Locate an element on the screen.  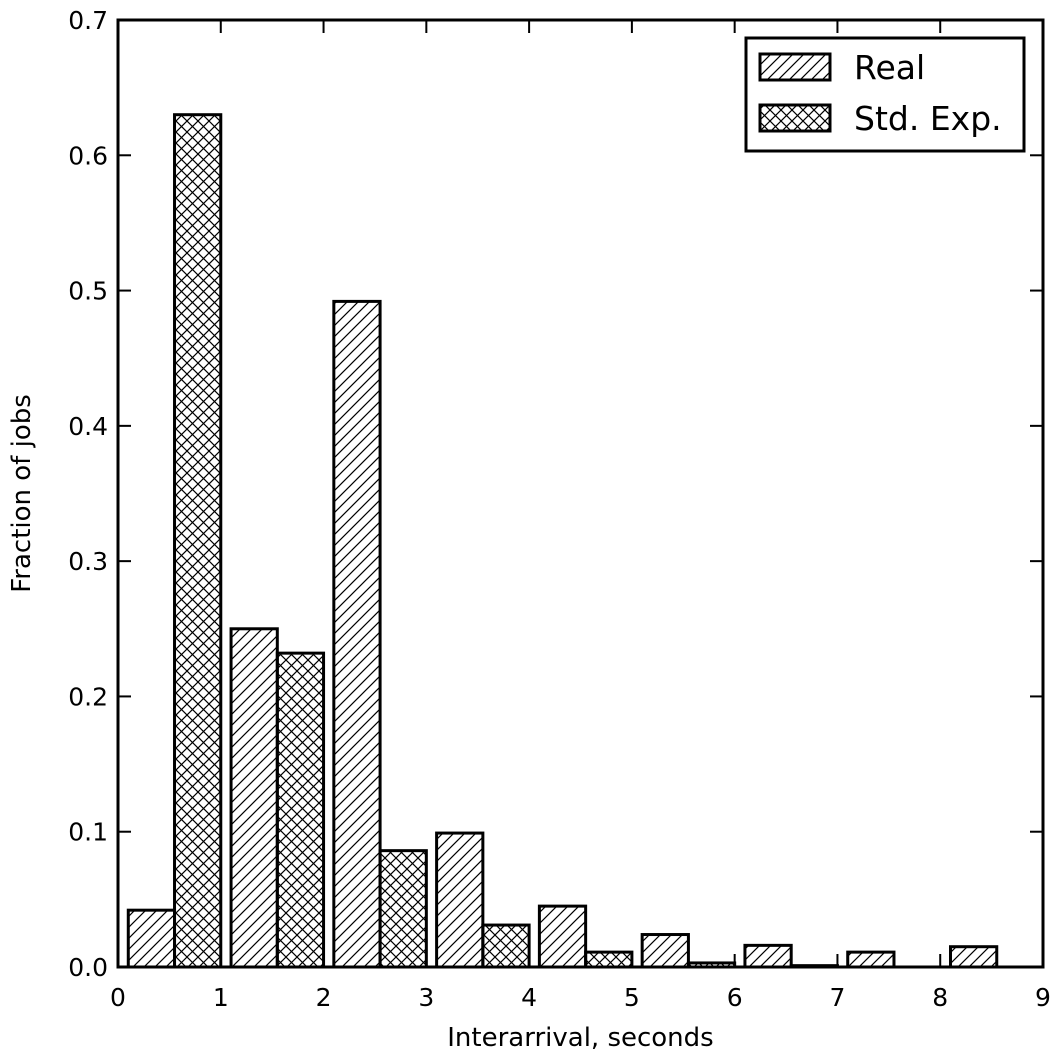
legend-label: Real is located at coordinates (889, 67).